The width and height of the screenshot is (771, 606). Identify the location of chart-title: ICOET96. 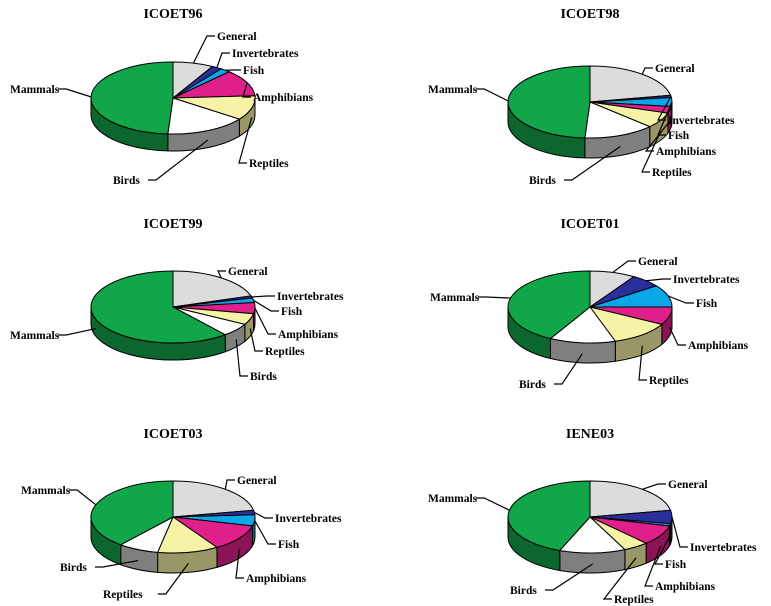
(172, 14).